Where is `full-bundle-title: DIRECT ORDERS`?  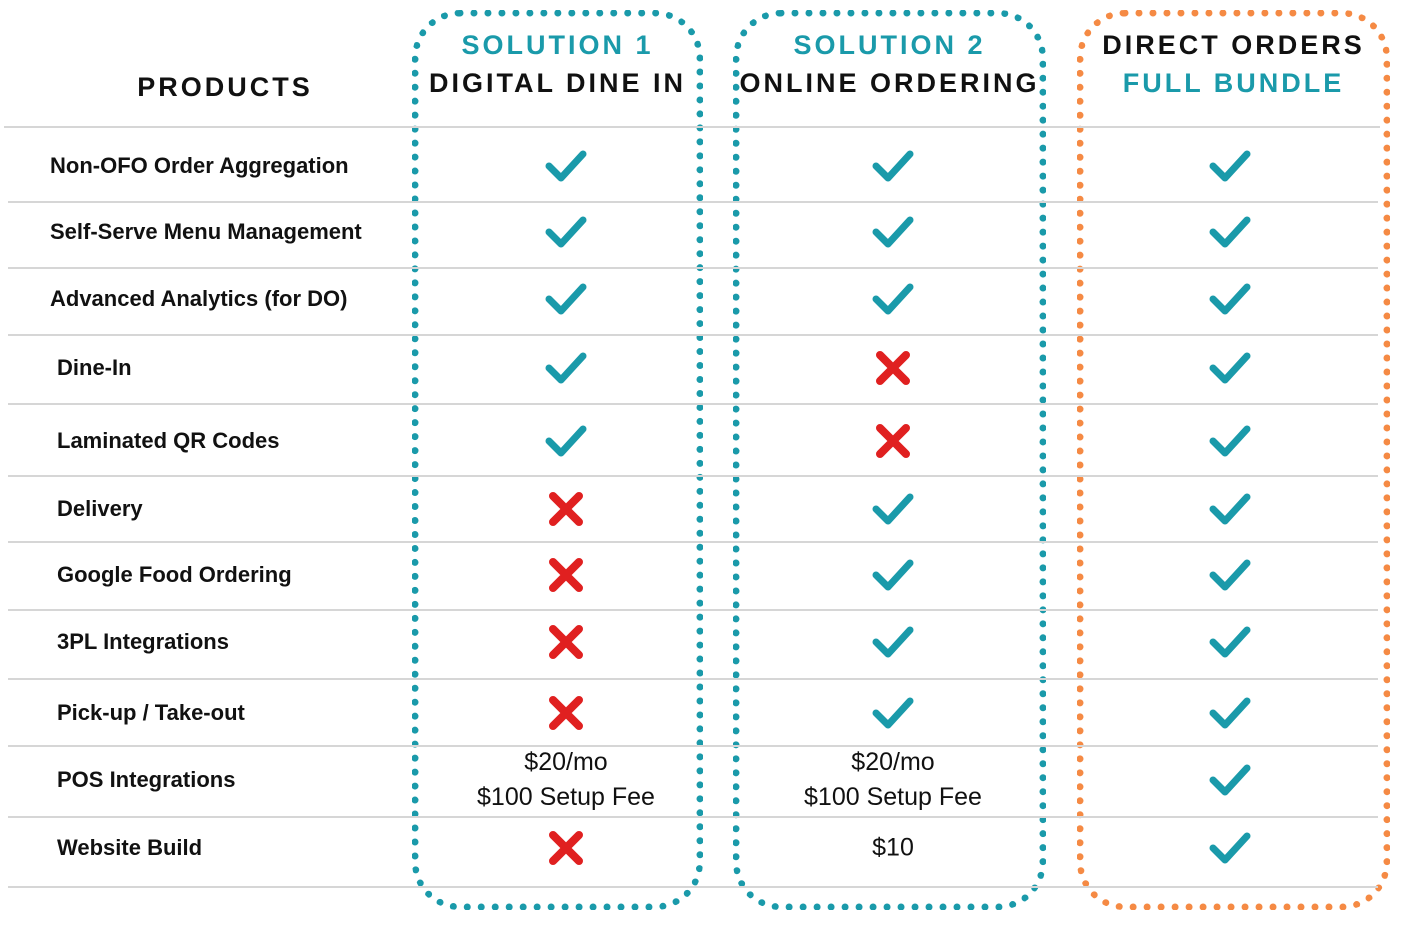 full-bundle-title: DIRECT ORDERS is located at coordinates (1233, 45).